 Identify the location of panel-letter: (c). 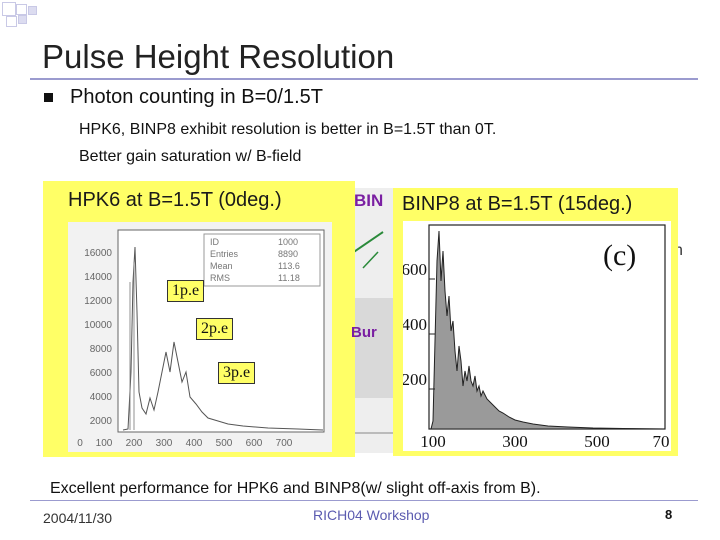
(619, 255).